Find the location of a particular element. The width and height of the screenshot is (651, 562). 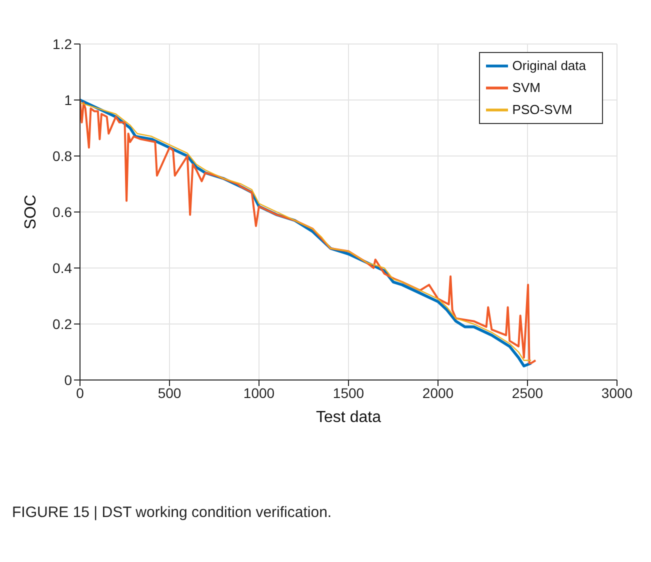

y-tick-label: 0.2 is located at coordinates (62, 324).